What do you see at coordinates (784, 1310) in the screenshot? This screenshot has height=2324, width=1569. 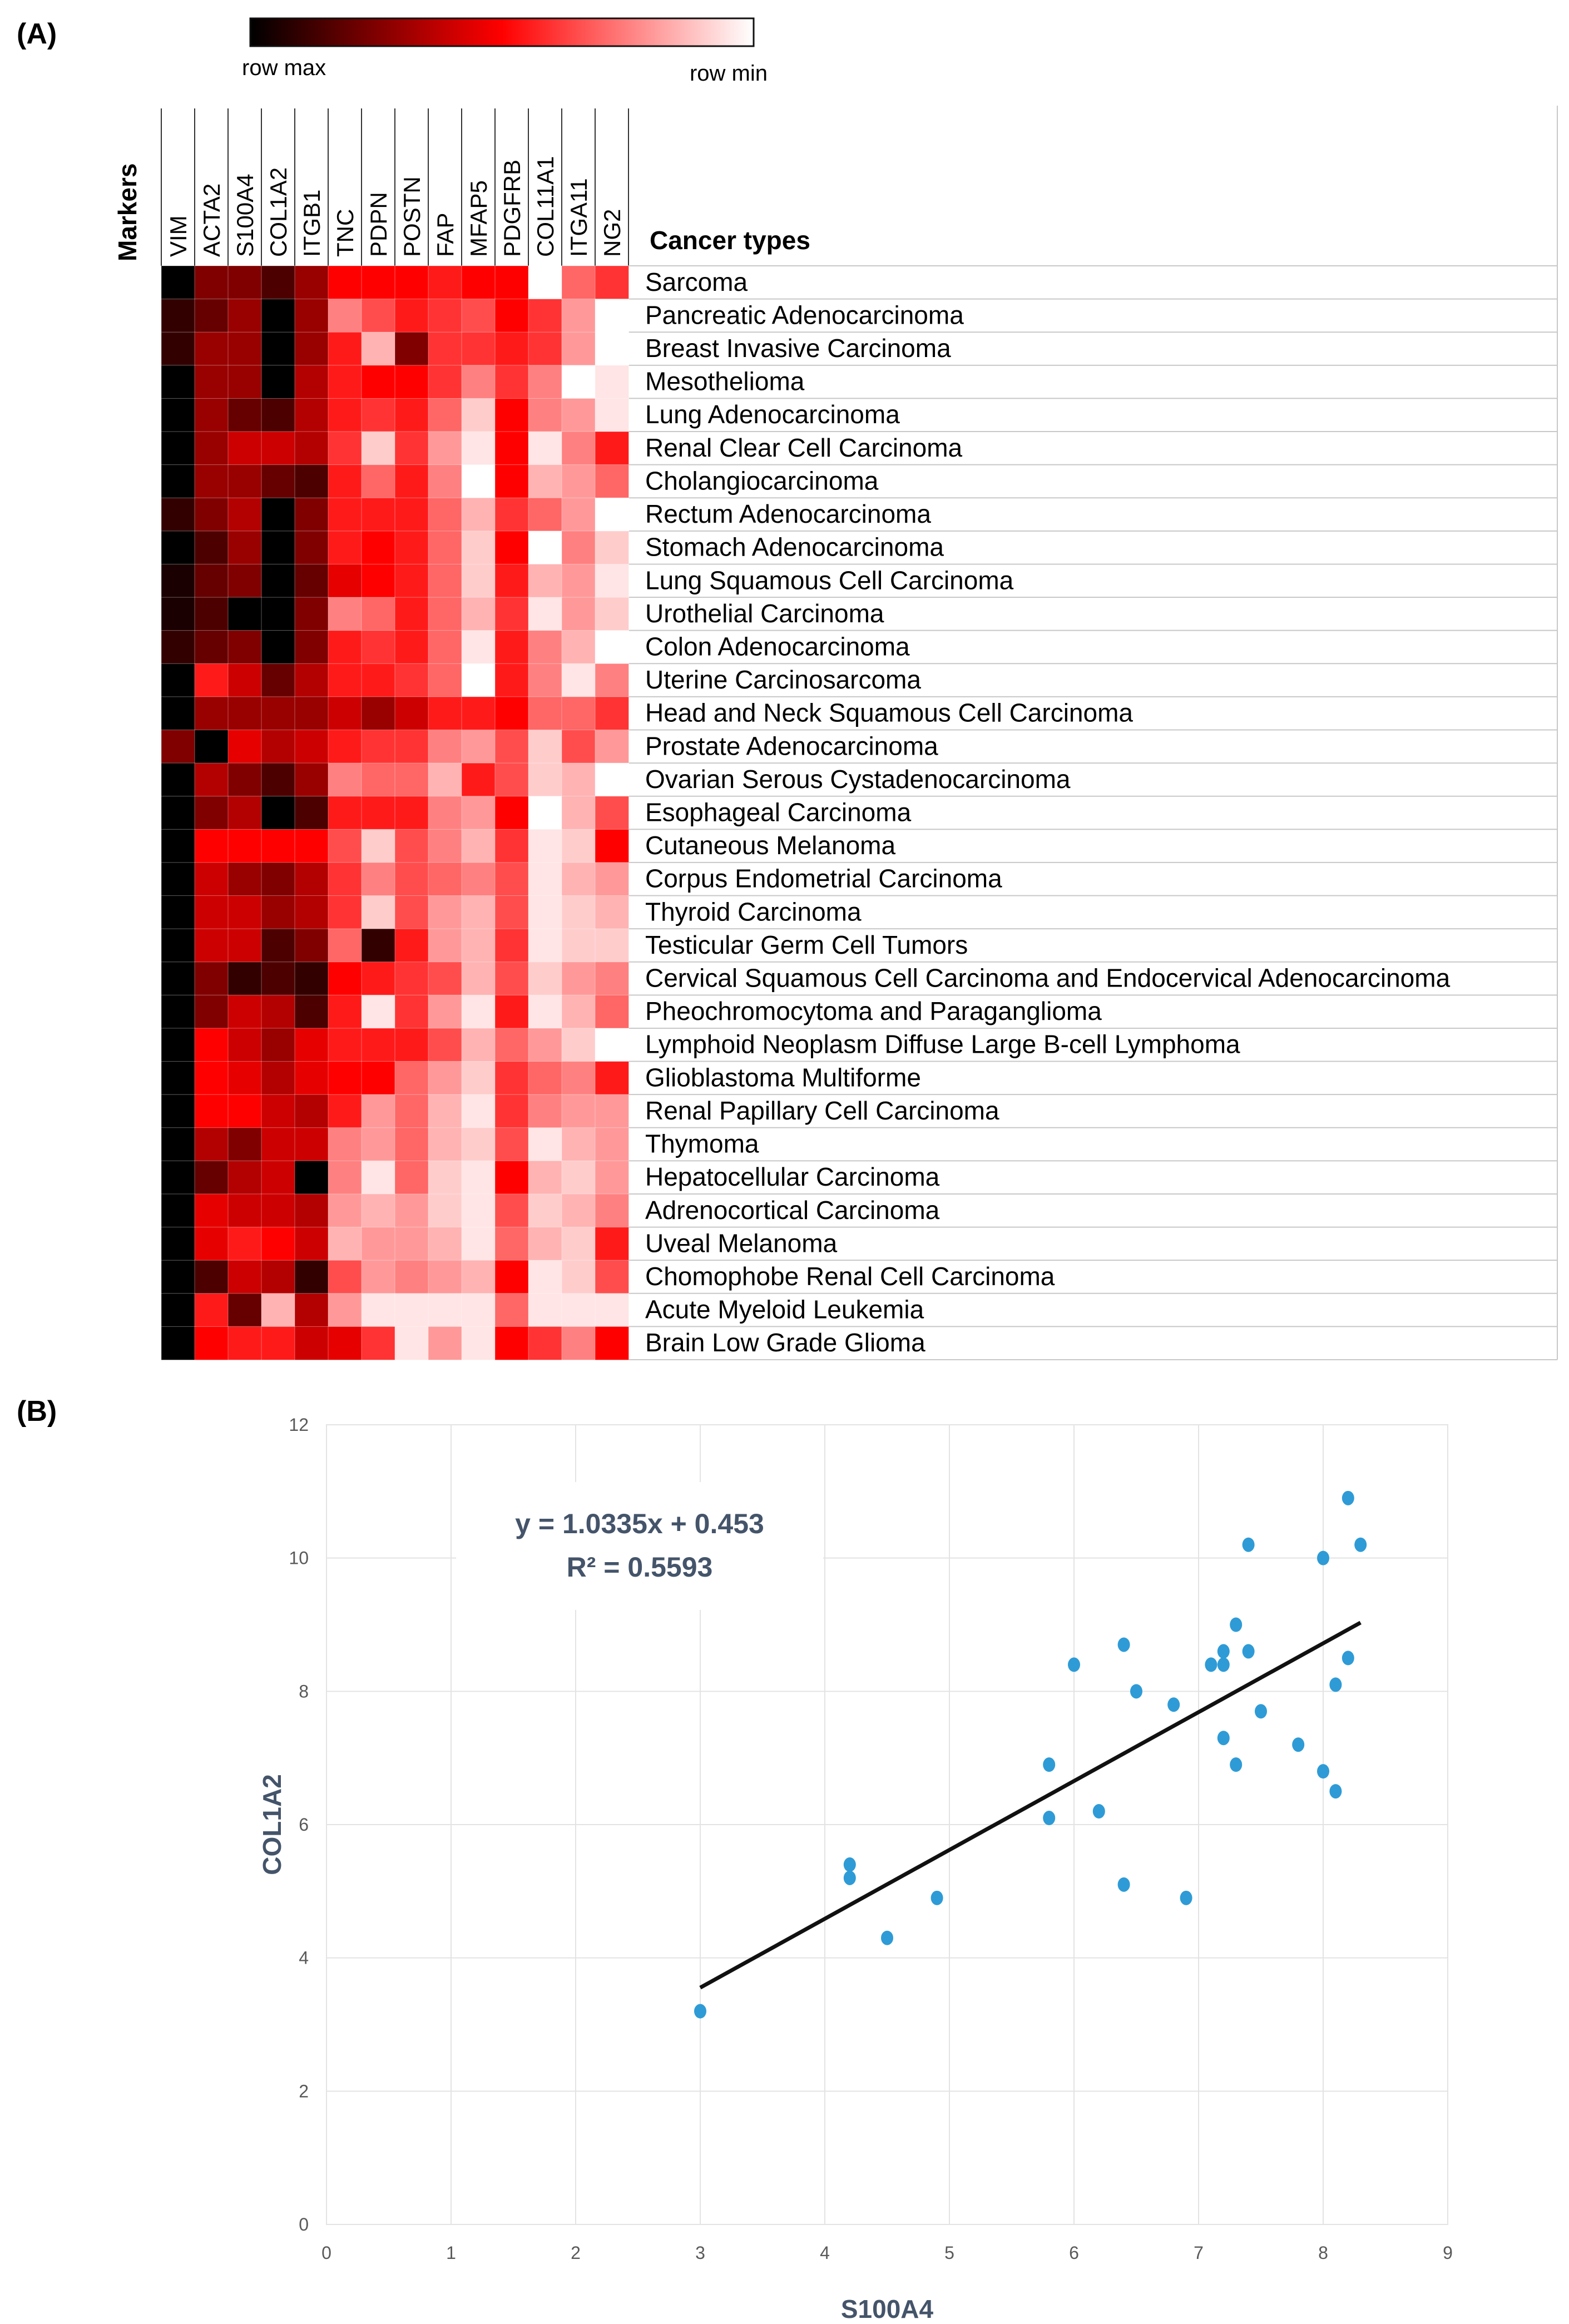 I see `heatmap-row-label: Acute Myeloid Leukemia` at bounding box center [784, 1310].